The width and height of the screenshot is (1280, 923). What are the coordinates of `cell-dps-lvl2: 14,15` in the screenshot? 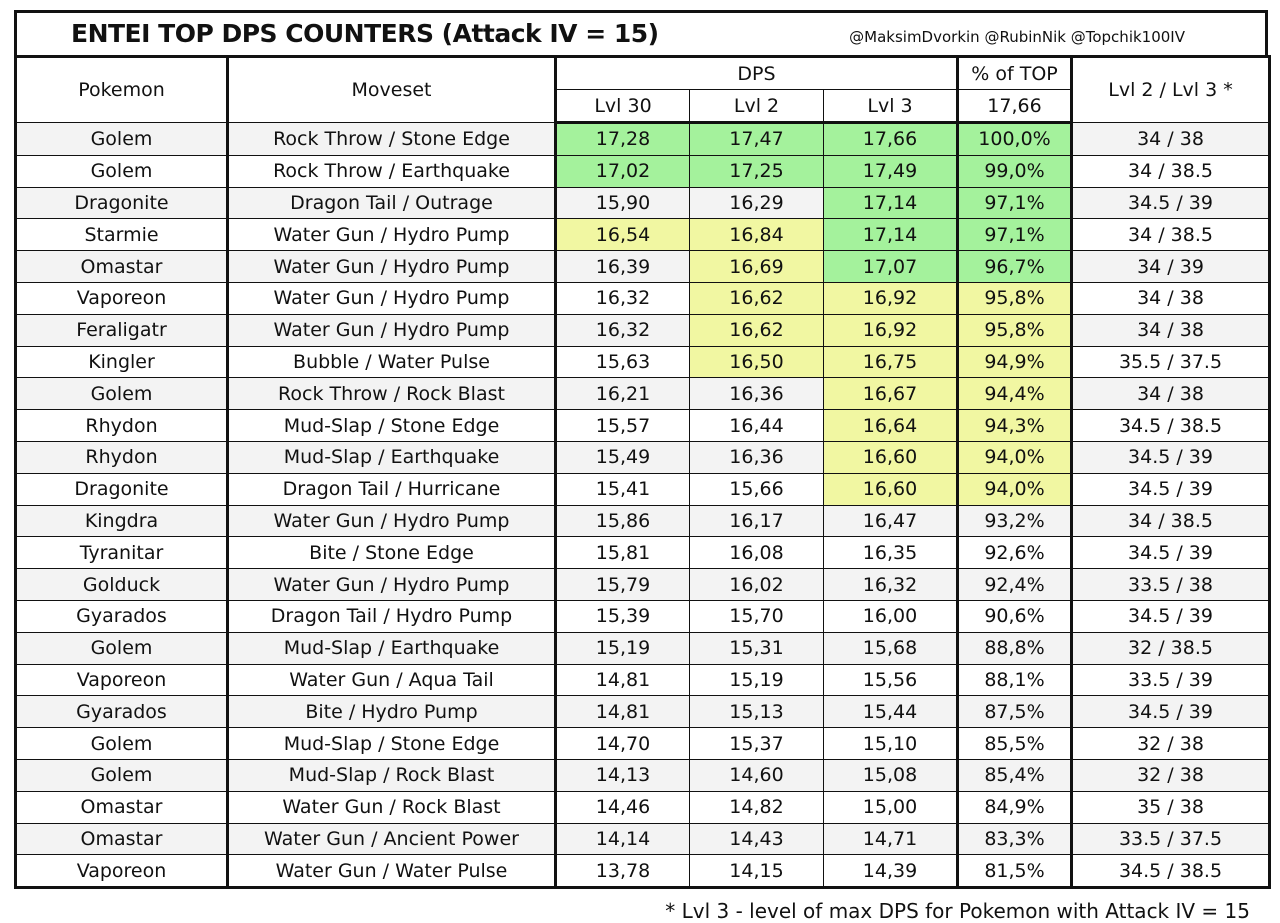 It's located at (756, 872).